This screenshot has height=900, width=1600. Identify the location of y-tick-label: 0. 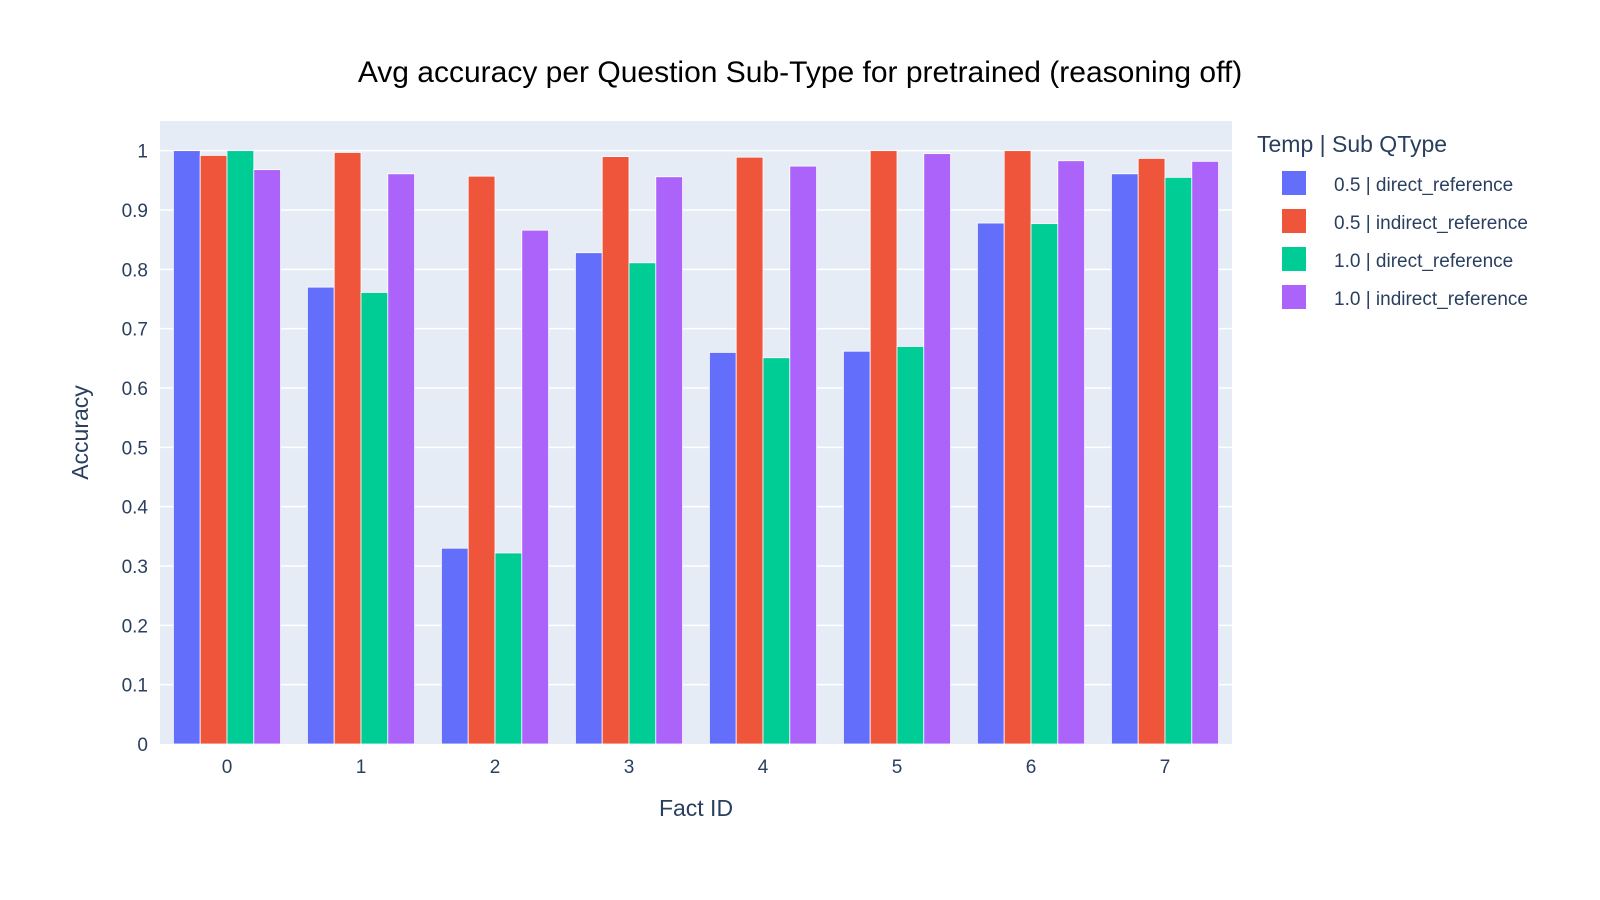
(142, 745).